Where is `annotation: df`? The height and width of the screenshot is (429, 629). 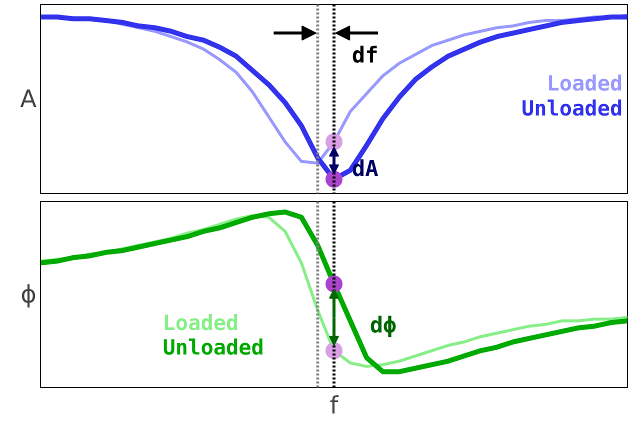 annotation: df is located at coordinates (365, 56).